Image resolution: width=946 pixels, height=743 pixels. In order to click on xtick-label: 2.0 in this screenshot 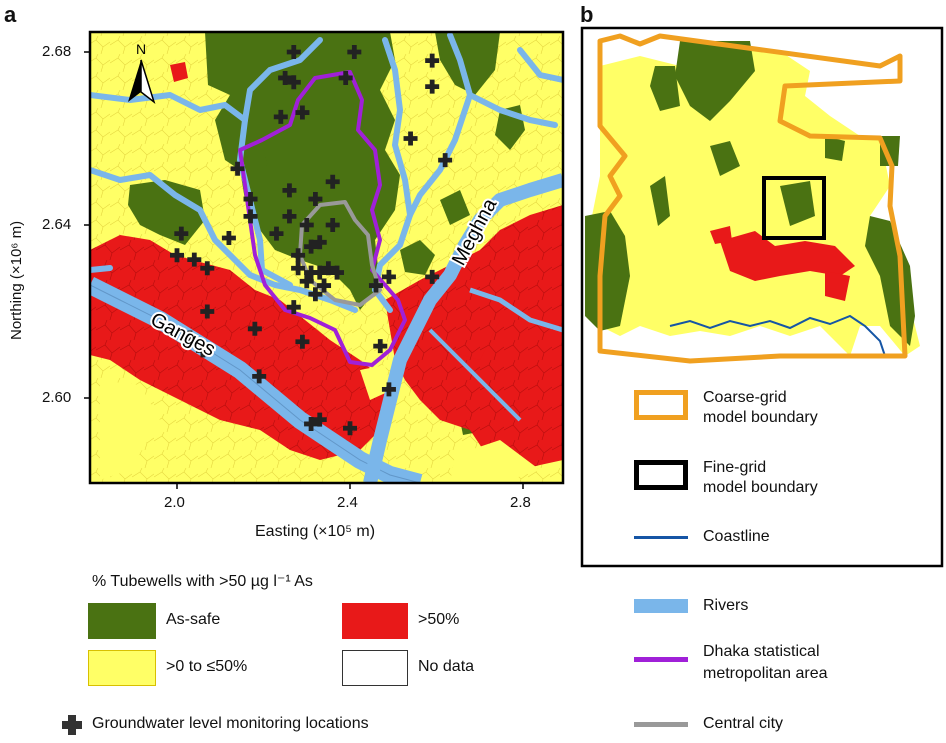, I will do `click(174, 502)`.